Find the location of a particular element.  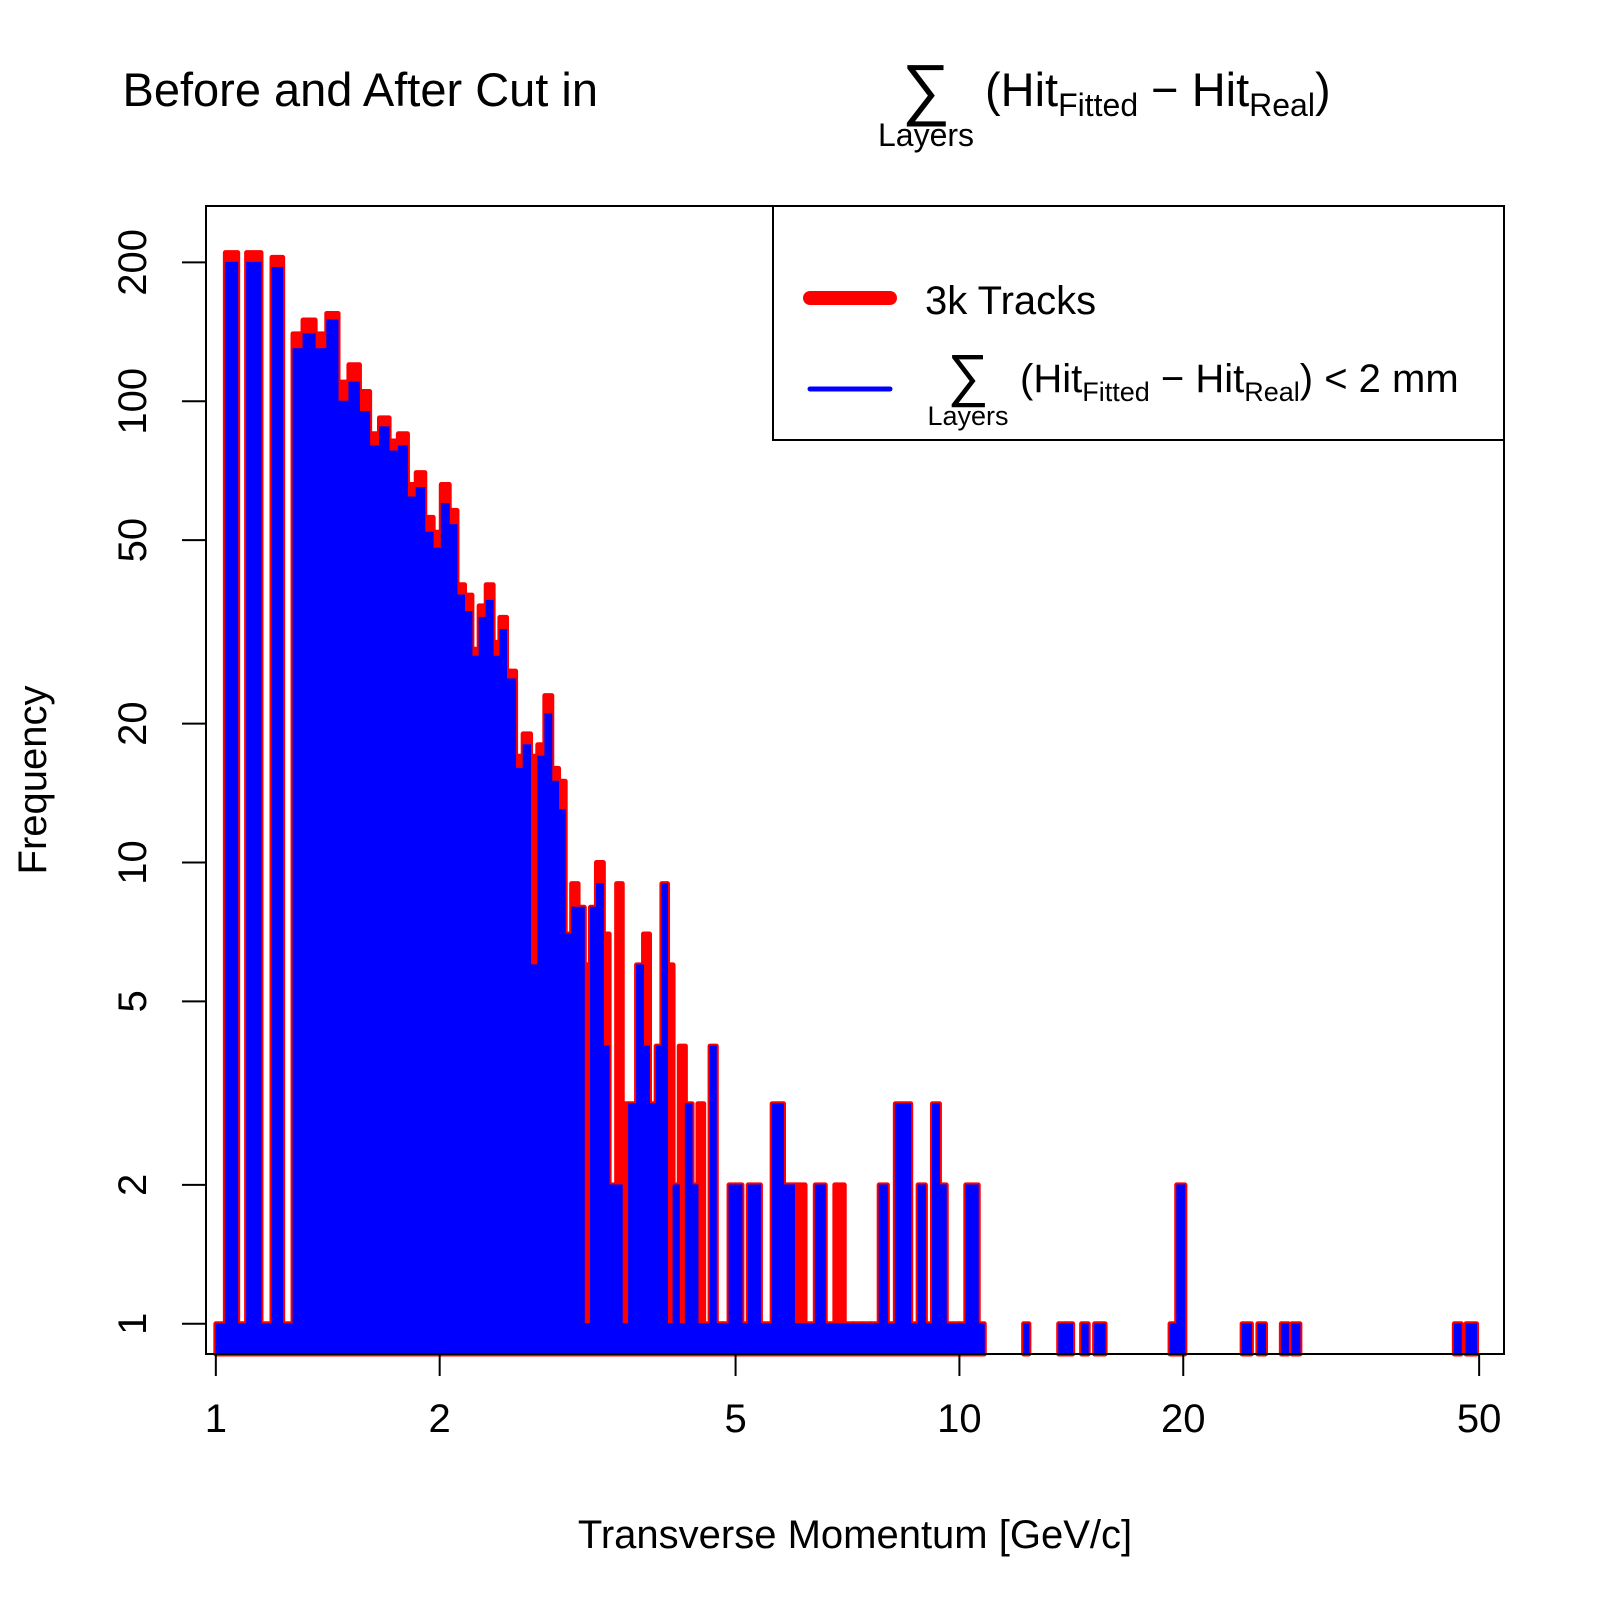

x-tick-label-1: 1 is located at coordinates (216, 1419).